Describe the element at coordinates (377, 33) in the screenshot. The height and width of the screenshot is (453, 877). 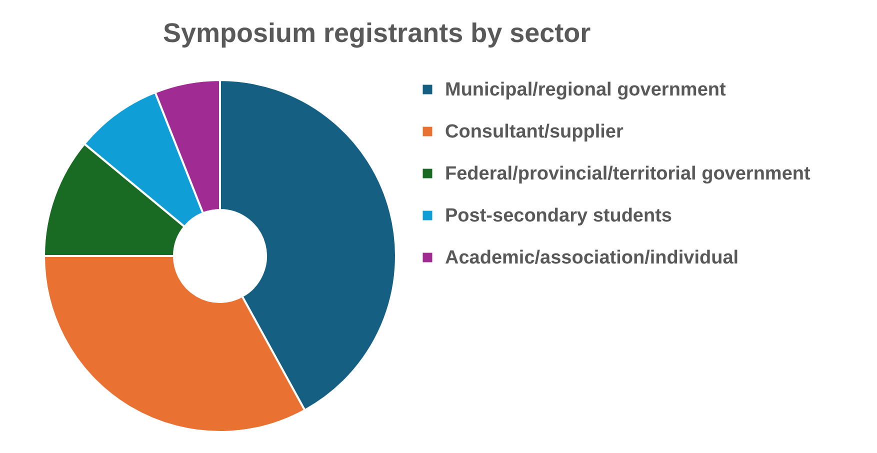
I see `chart-title: Symposium registrants by sector` at that location.